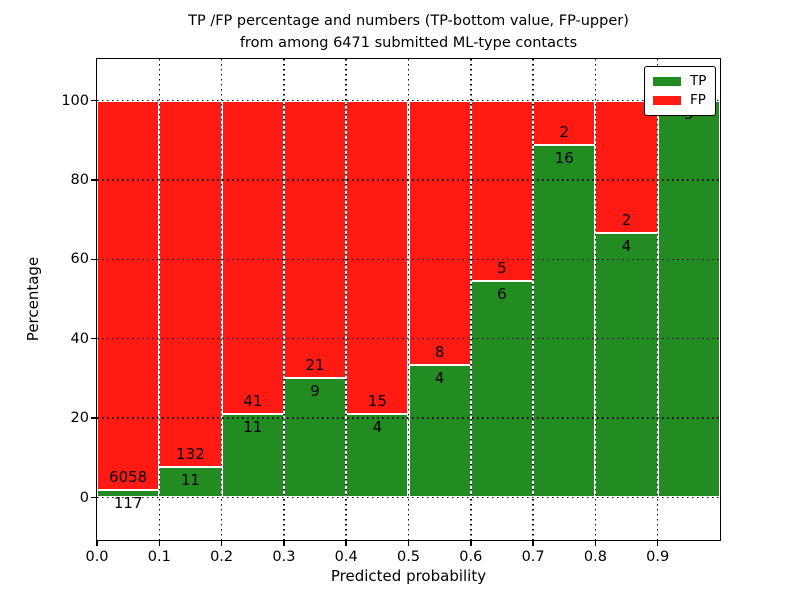 The height and width of the screenshot is (600, 800). Describe the element at coordinates (222, 557) in the screenshot. I see `x-tick-label: 0.2` at that location.